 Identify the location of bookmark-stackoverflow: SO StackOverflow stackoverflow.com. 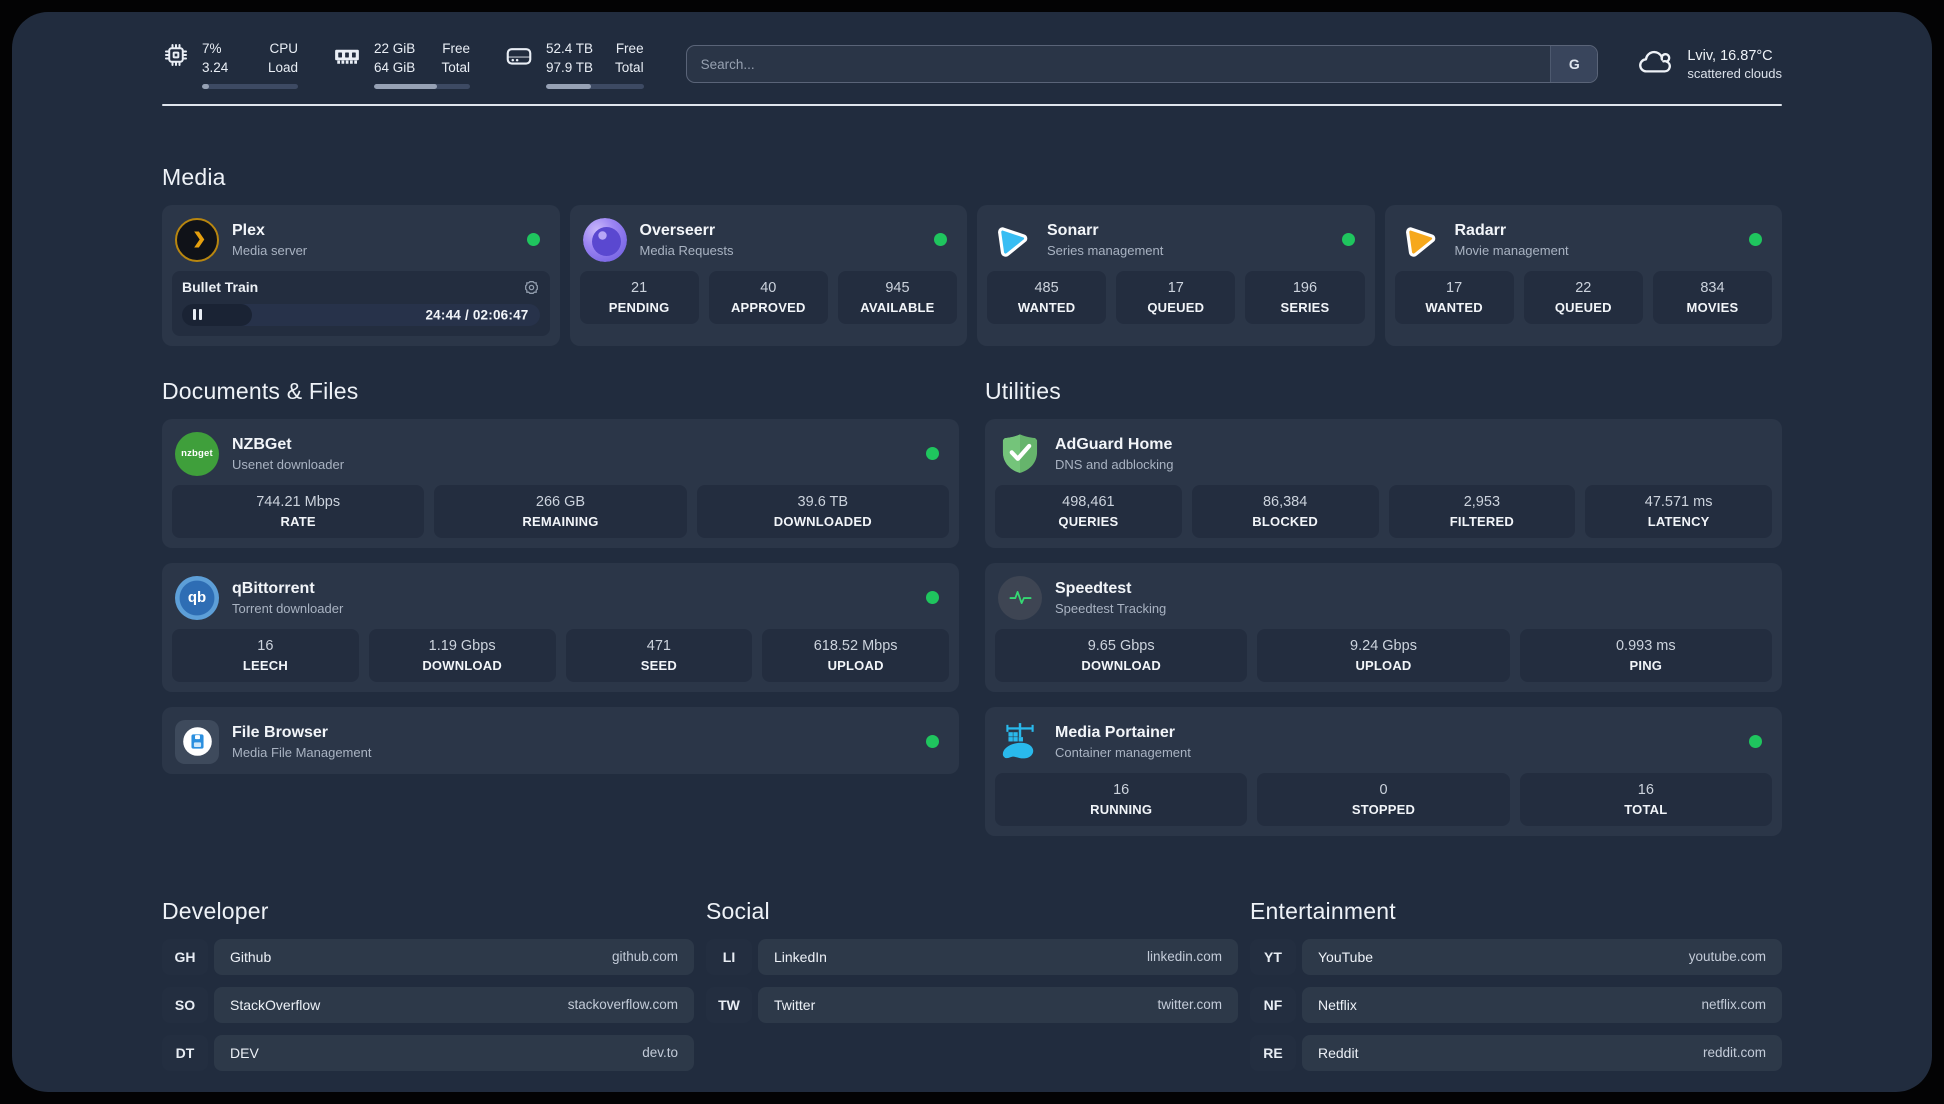
(428, 1004).